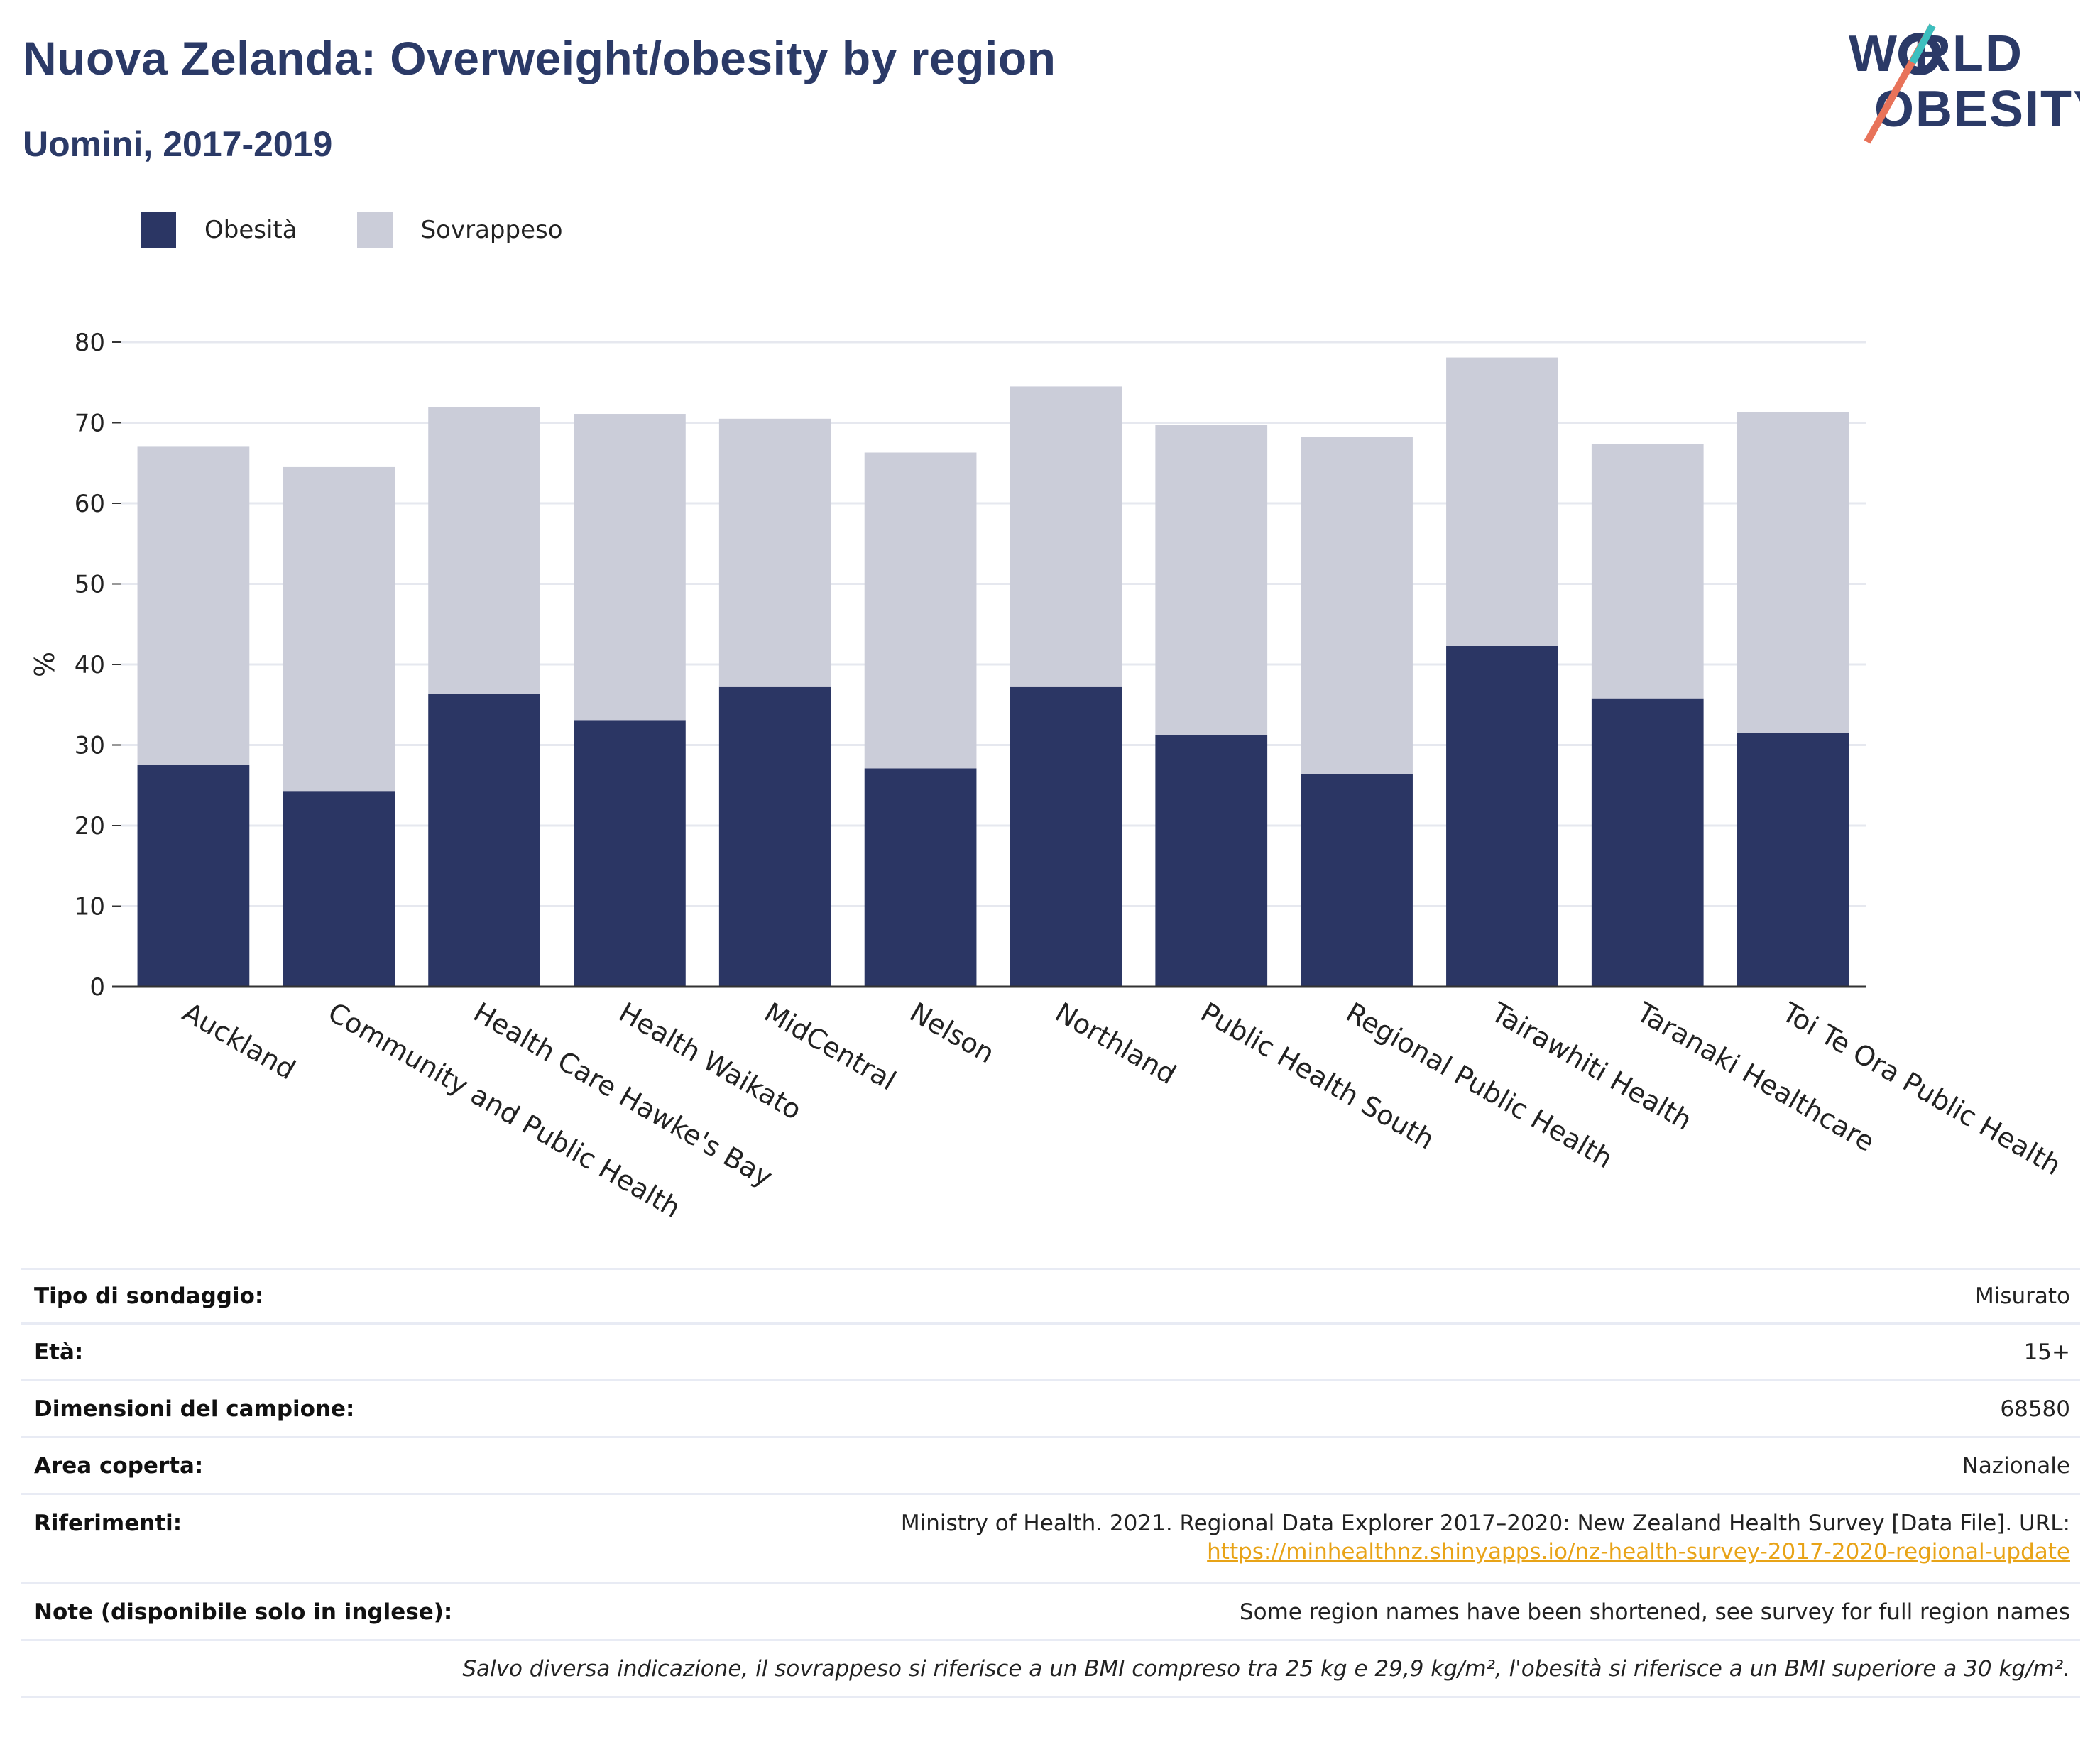 The height and width of the screenshot is (1747, 2100). Describe the element at coordinates (2022, 1296) in the screenshot. I see `meta-value: Misurato` at that location.